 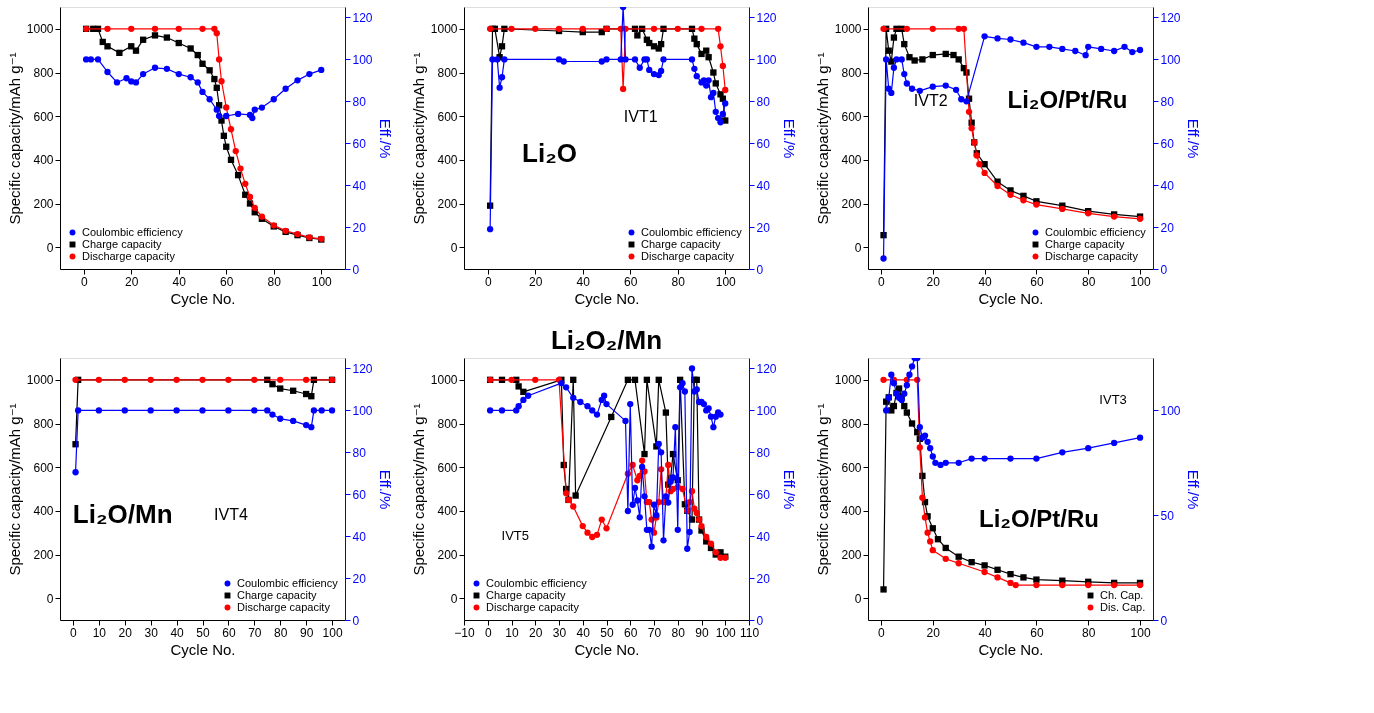 What do you see at coordinates (1113, 399) in the screenshot?
I see `annotation: IVT3` at bounding box center [1113, 399].